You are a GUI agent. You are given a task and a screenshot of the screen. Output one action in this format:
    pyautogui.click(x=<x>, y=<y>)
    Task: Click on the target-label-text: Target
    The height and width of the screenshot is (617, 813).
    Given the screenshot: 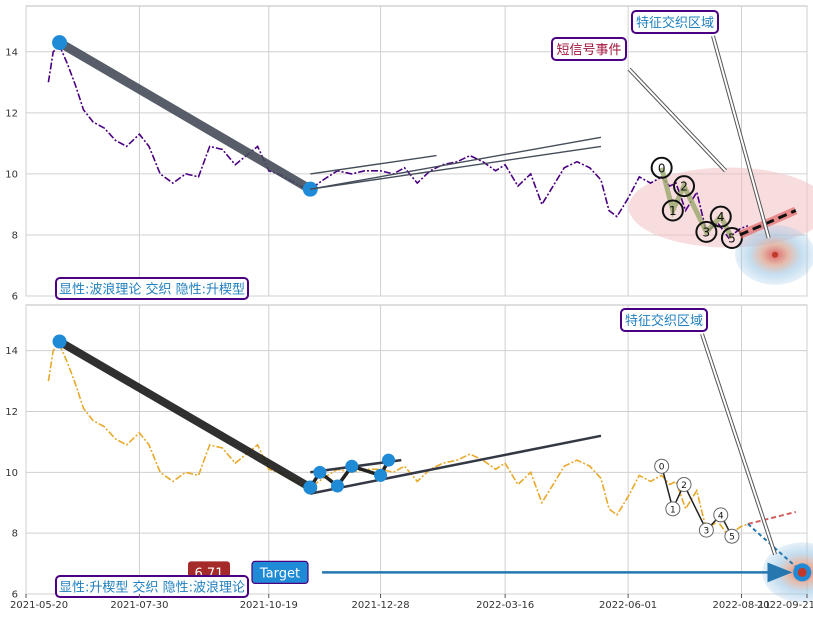 What is the action you would take?
    pyautogui.click(x=279, y=573)
    